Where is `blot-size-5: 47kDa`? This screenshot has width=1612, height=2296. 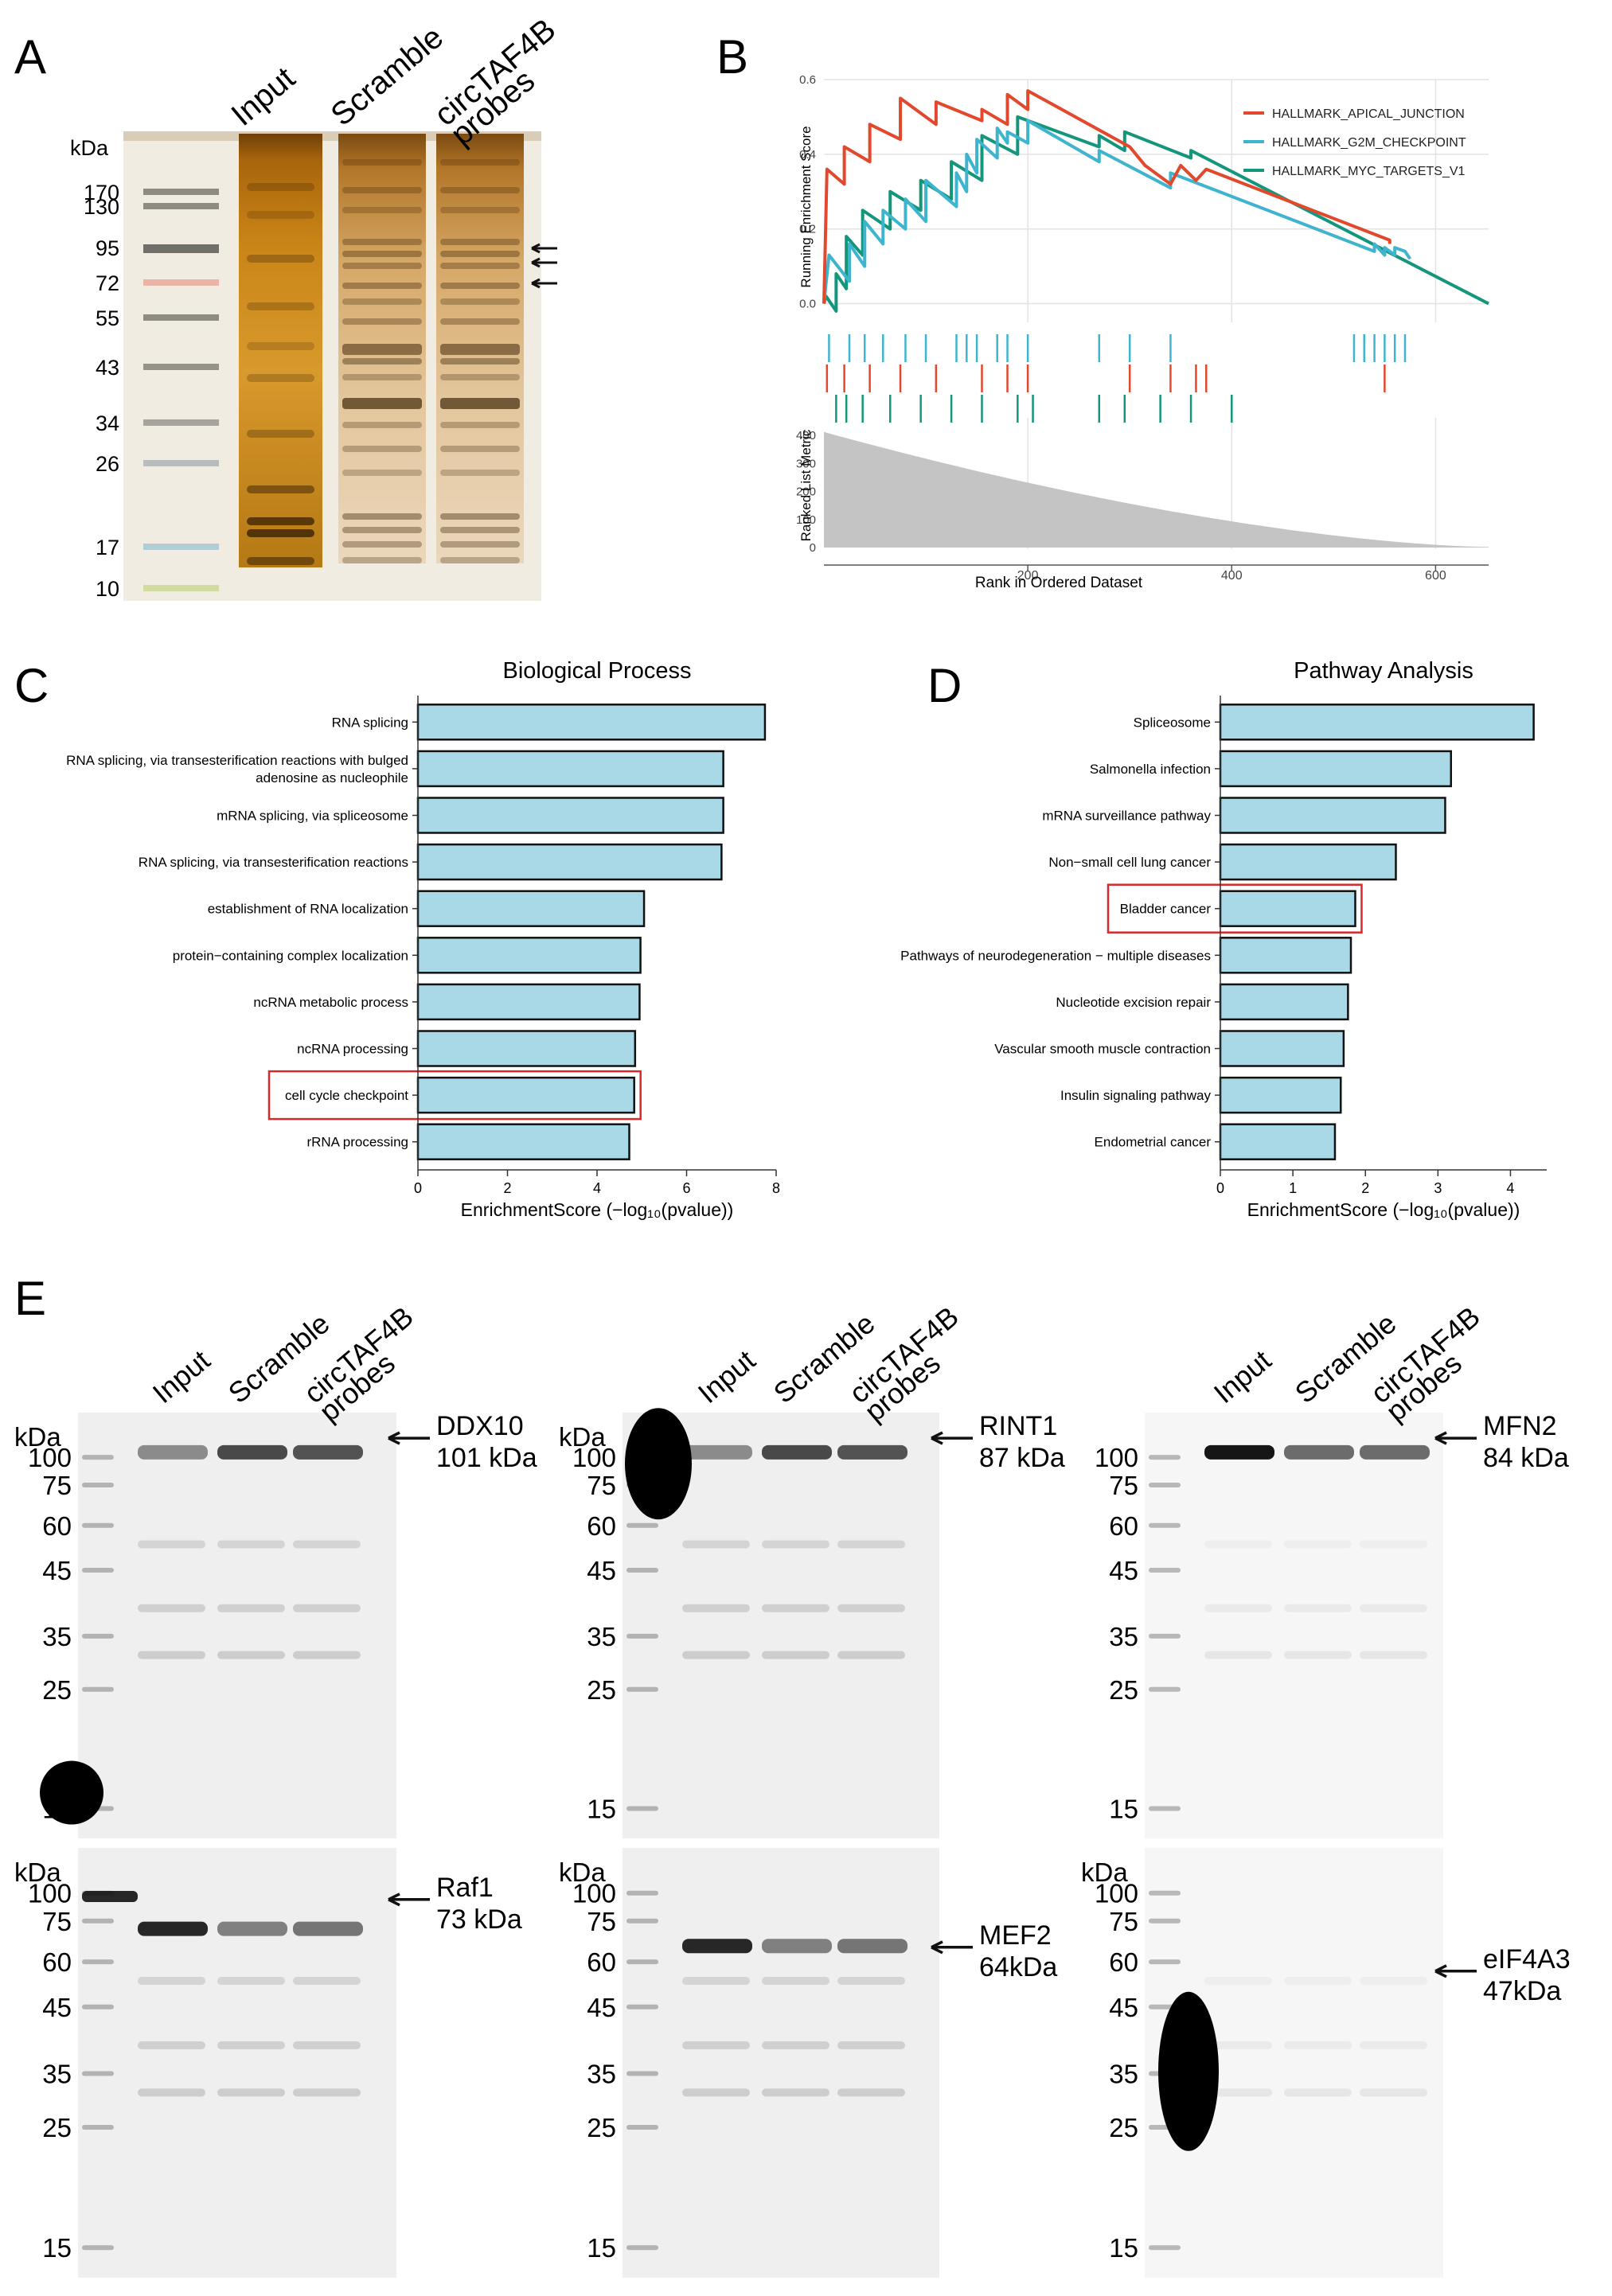
blot-size-5: 47kDa is located at coordinates (1522, 1991).